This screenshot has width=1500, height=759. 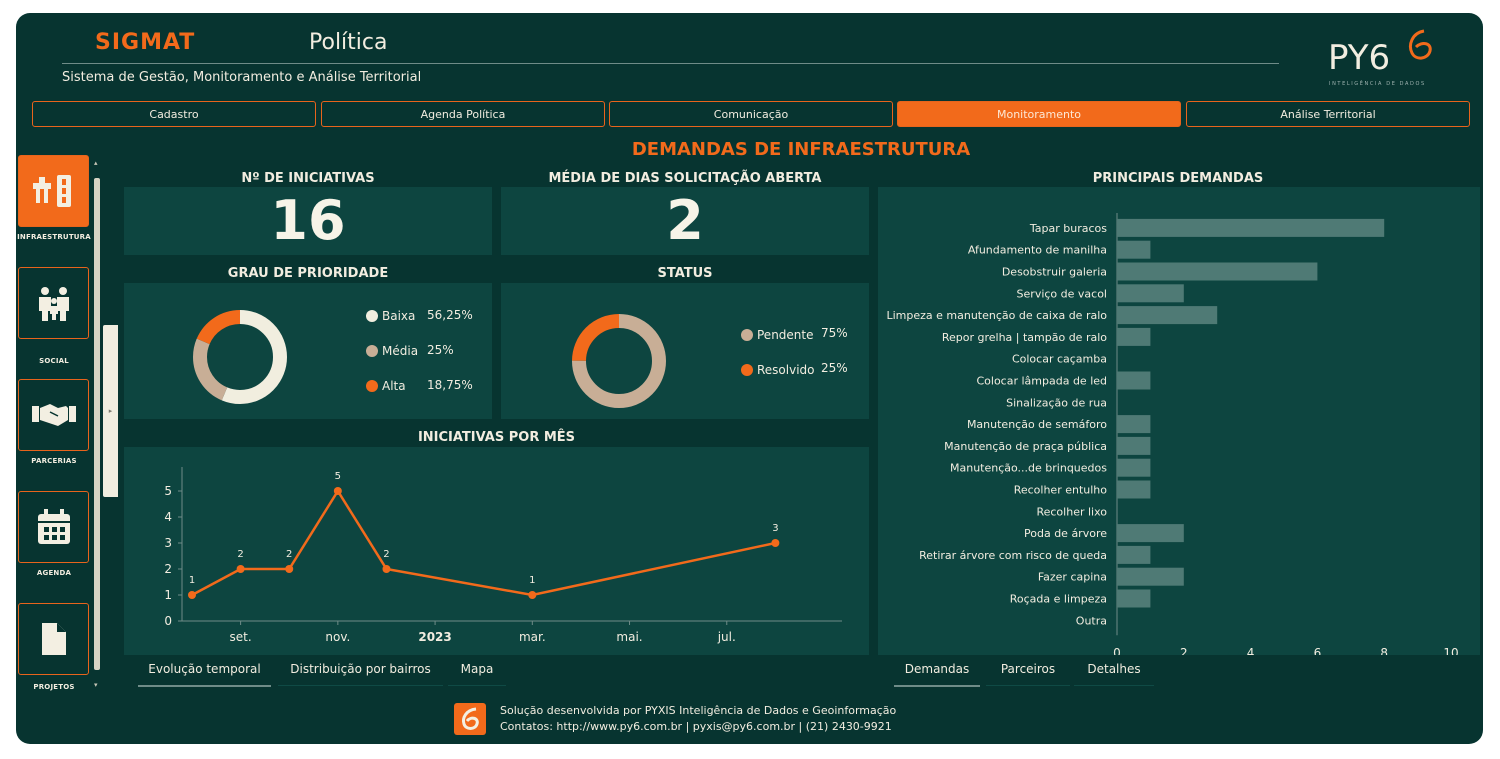 I want to click on sidebar-label-social: SOCIAL, so click(x=54, y=361).